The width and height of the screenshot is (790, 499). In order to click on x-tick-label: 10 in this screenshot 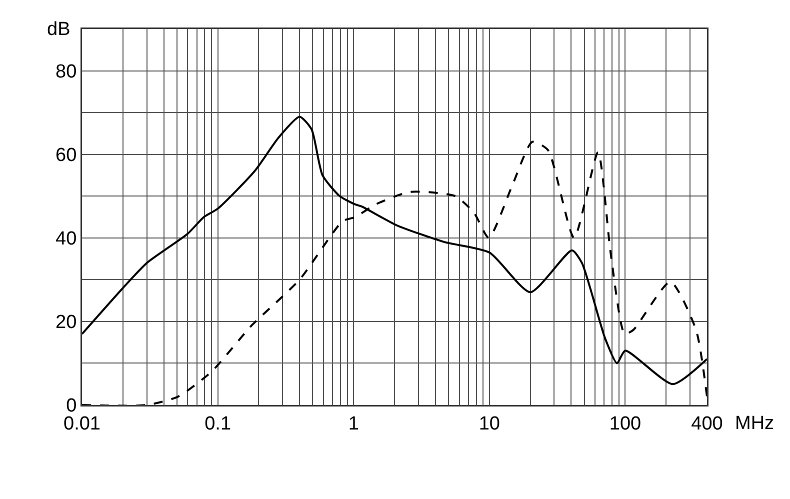, I will do `click(489, 423)`.